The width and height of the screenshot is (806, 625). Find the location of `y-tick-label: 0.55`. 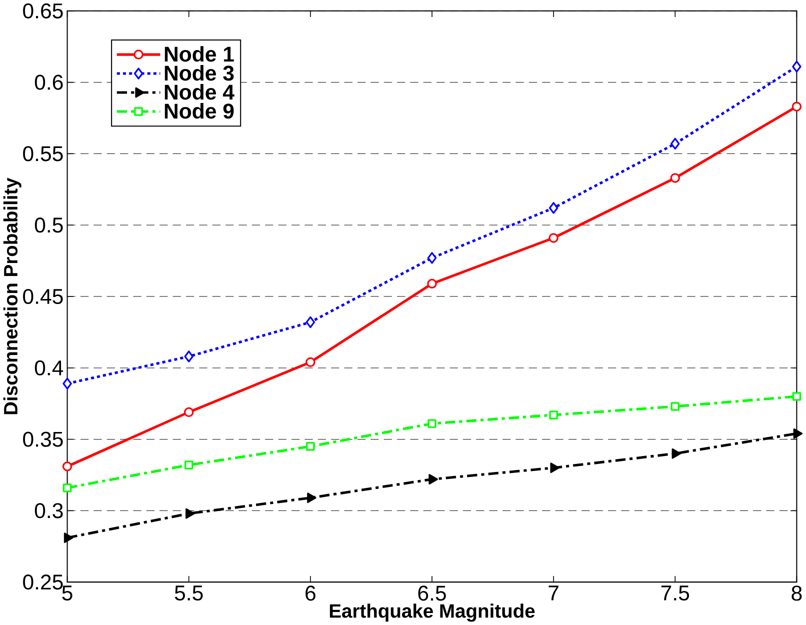

y-tick-label: 0.55 is located at coordinates (43, 154).